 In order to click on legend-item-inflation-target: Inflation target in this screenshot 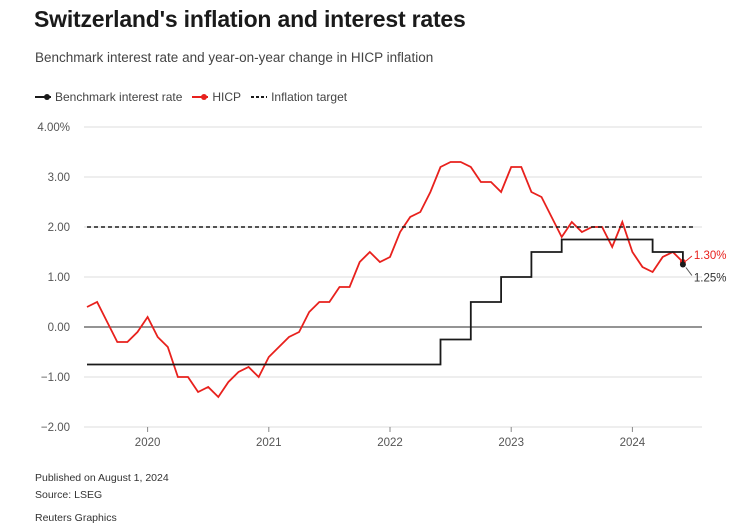, I will do `click(299, 97)`.